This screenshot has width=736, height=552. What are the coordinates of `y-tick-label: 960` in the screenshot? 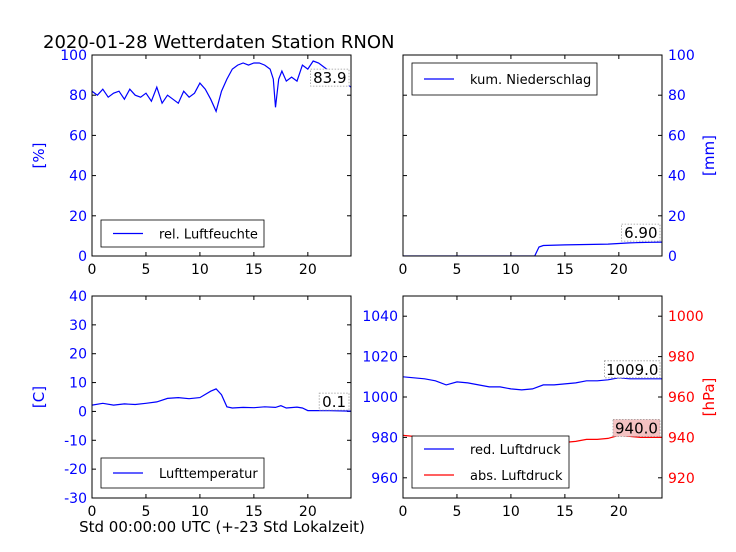 It's located at (384, 479).